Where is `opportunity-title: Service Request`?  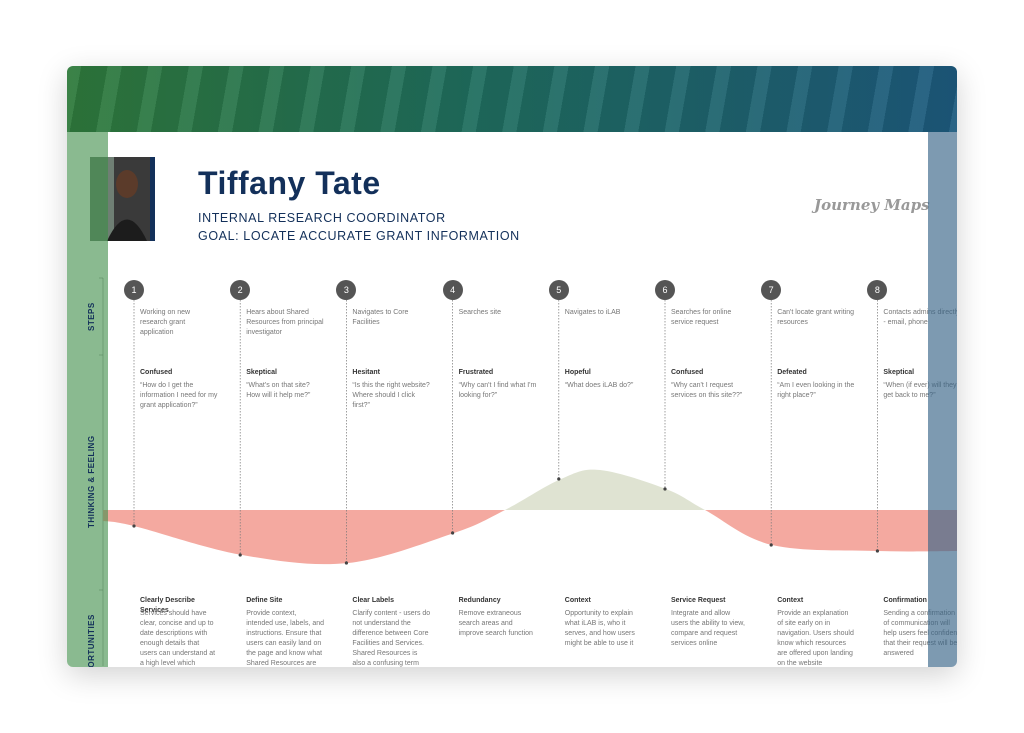 opportunity-title: Service Request is located at coordinates (698, 600).